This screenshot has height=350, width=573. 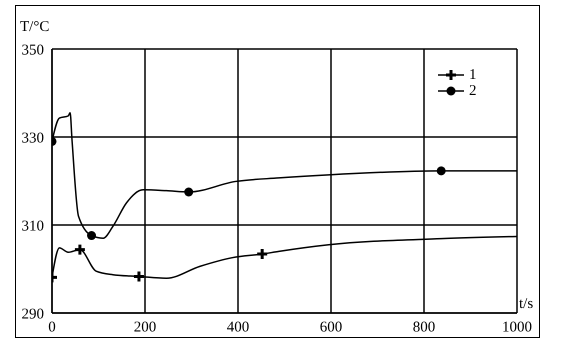 I want to click on y-axis-title: T/°C, so click(x=35, y=27).